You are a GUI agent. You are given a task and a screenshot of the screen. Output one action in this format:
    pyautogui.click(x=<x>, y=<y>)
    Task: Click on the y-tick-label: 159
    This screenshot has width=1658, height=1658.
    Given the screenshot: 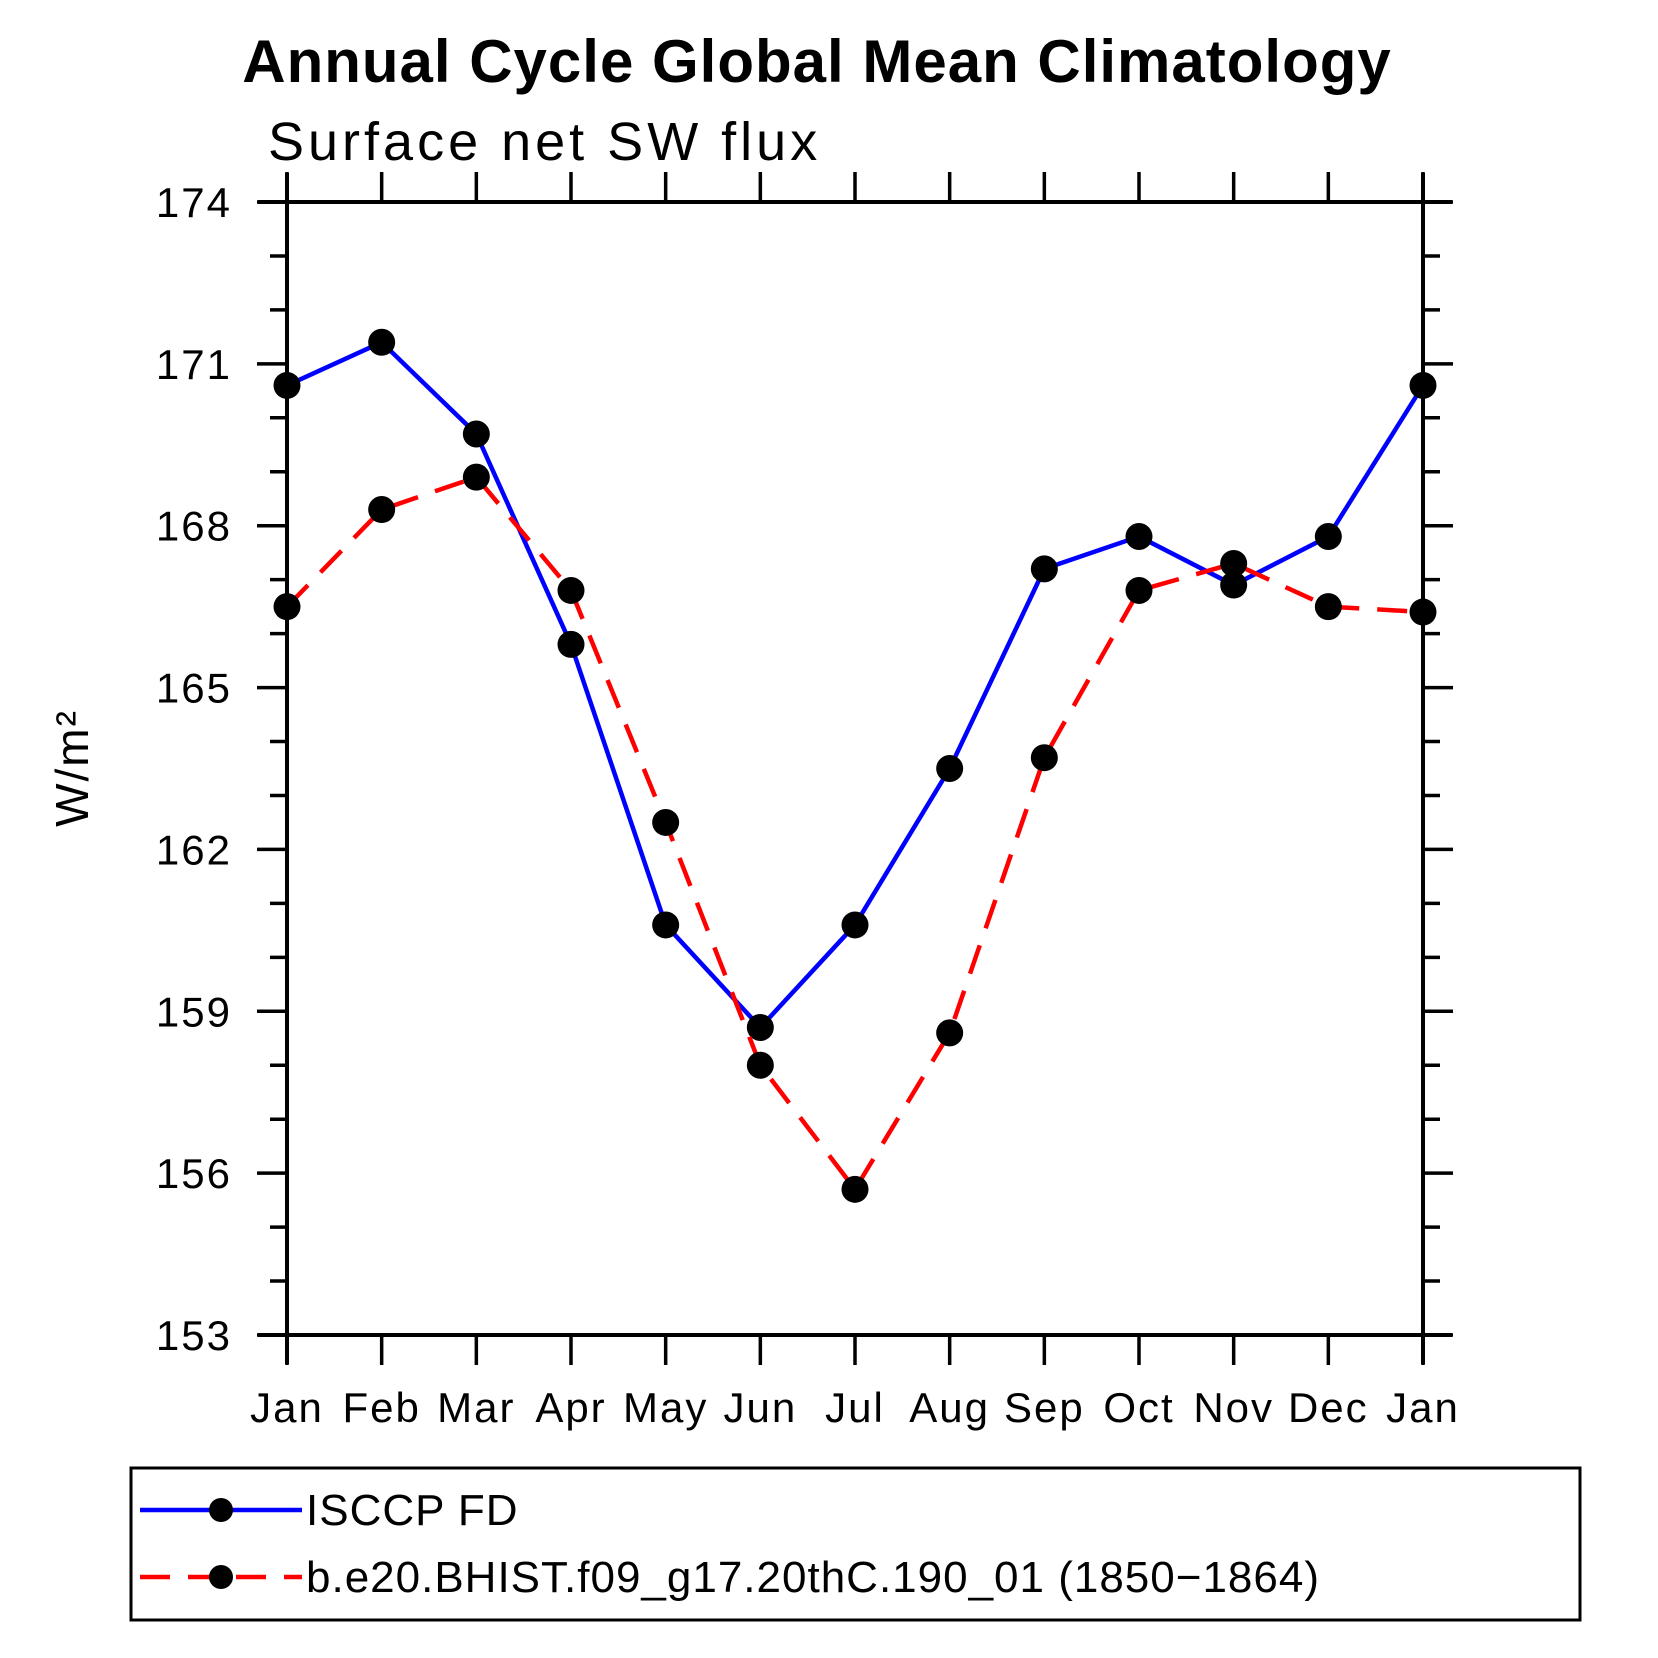 What is the action you would take?
    pyautogui.click(x=194, y=1011)
    